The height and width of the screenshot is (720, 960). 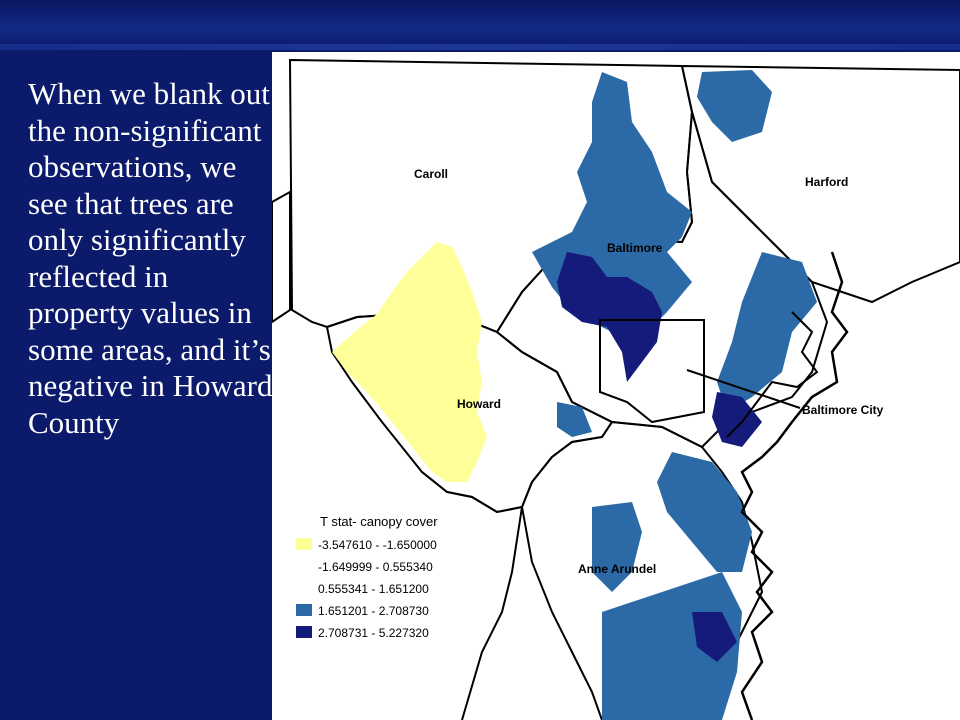 What do you see at coordinates (479, 404) in the screenshot?
I see `label-howard: Howard` at bounding box center [479, 404].